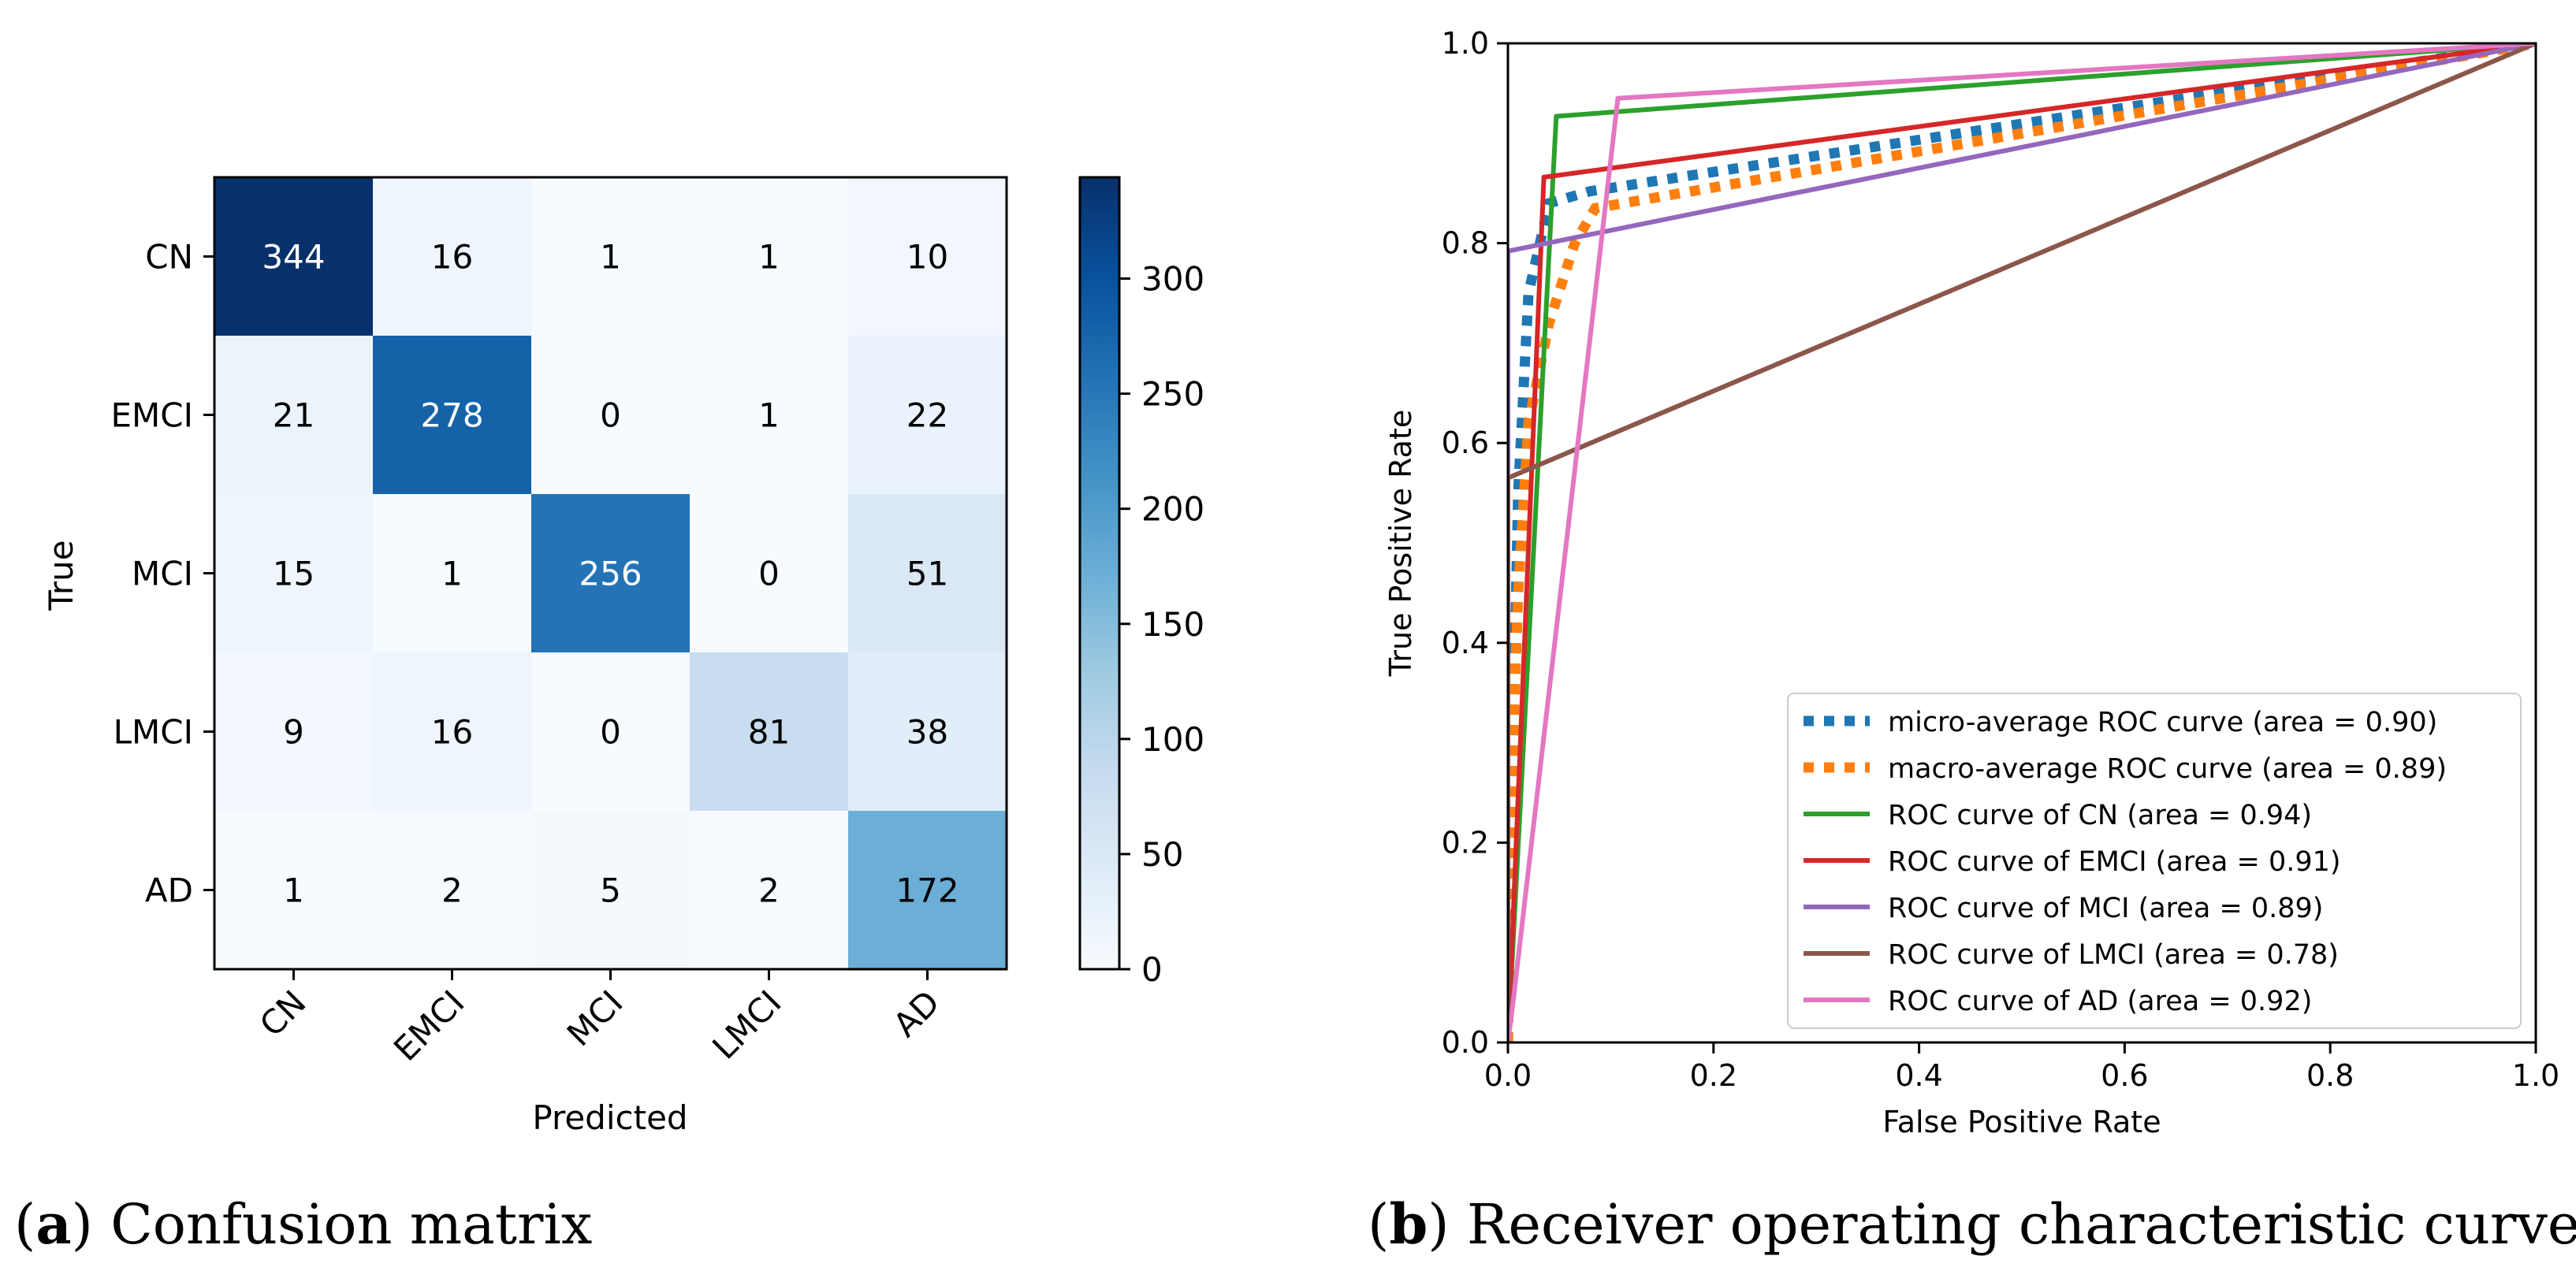  Describe the element at coordinates (153, 732) in the screenshot. I see `y-tick-label: LMCI` at that location.